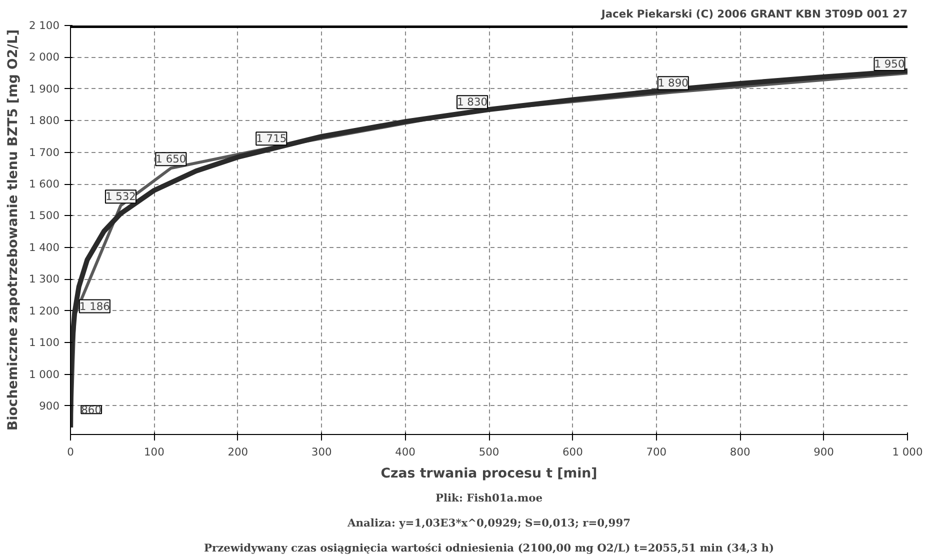 Image resolution: width=937 pixels, height=559 pixels. I want to click on y-tick-label: 1 700, so click(44, 152).